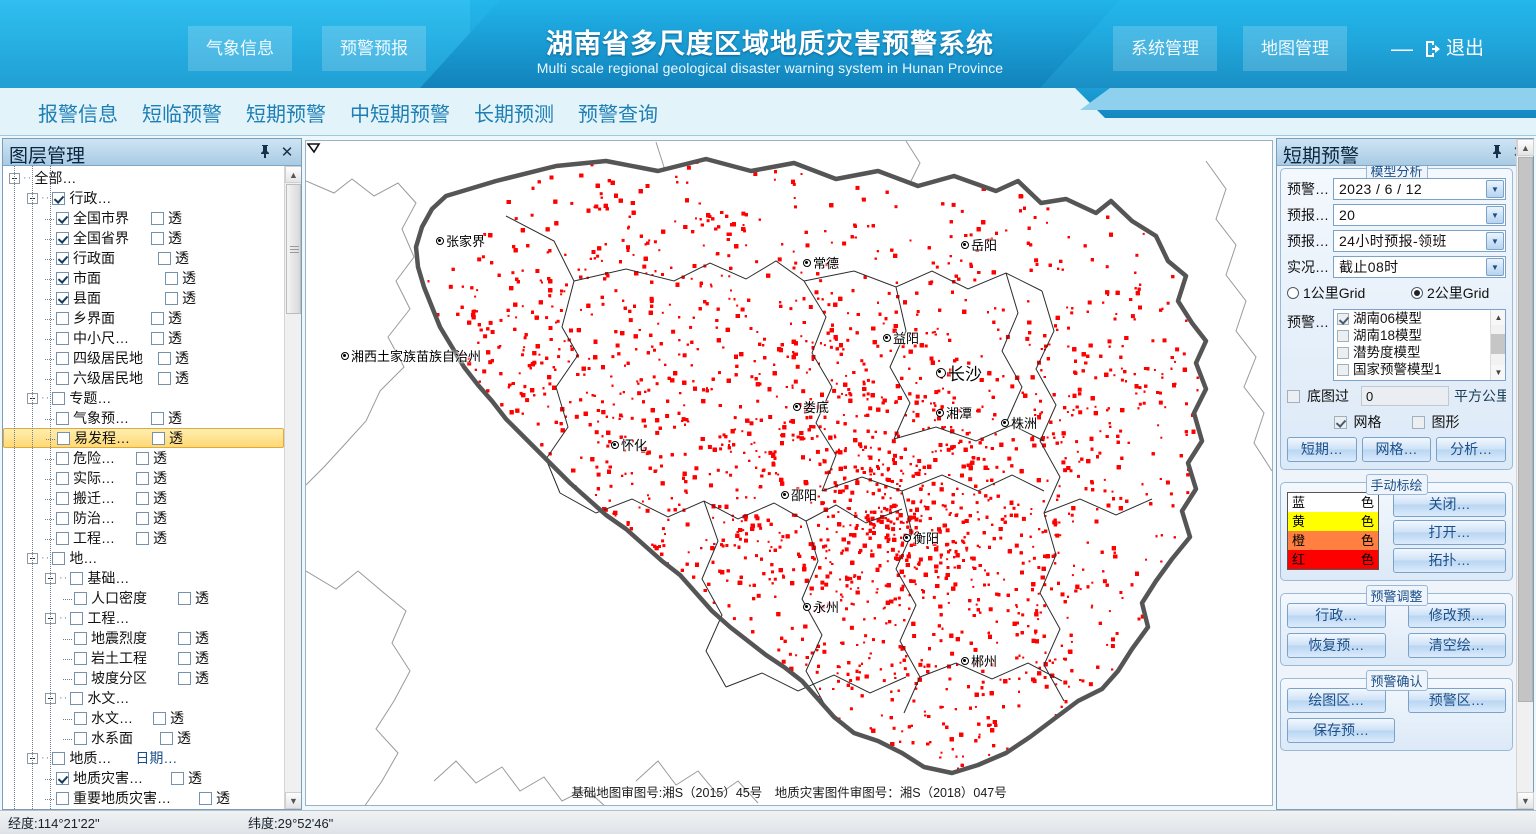  Describe the element at coordinates (1324, 396) in the screenshot. I see `basemap-filter-checkbox: 底图过` at that location.